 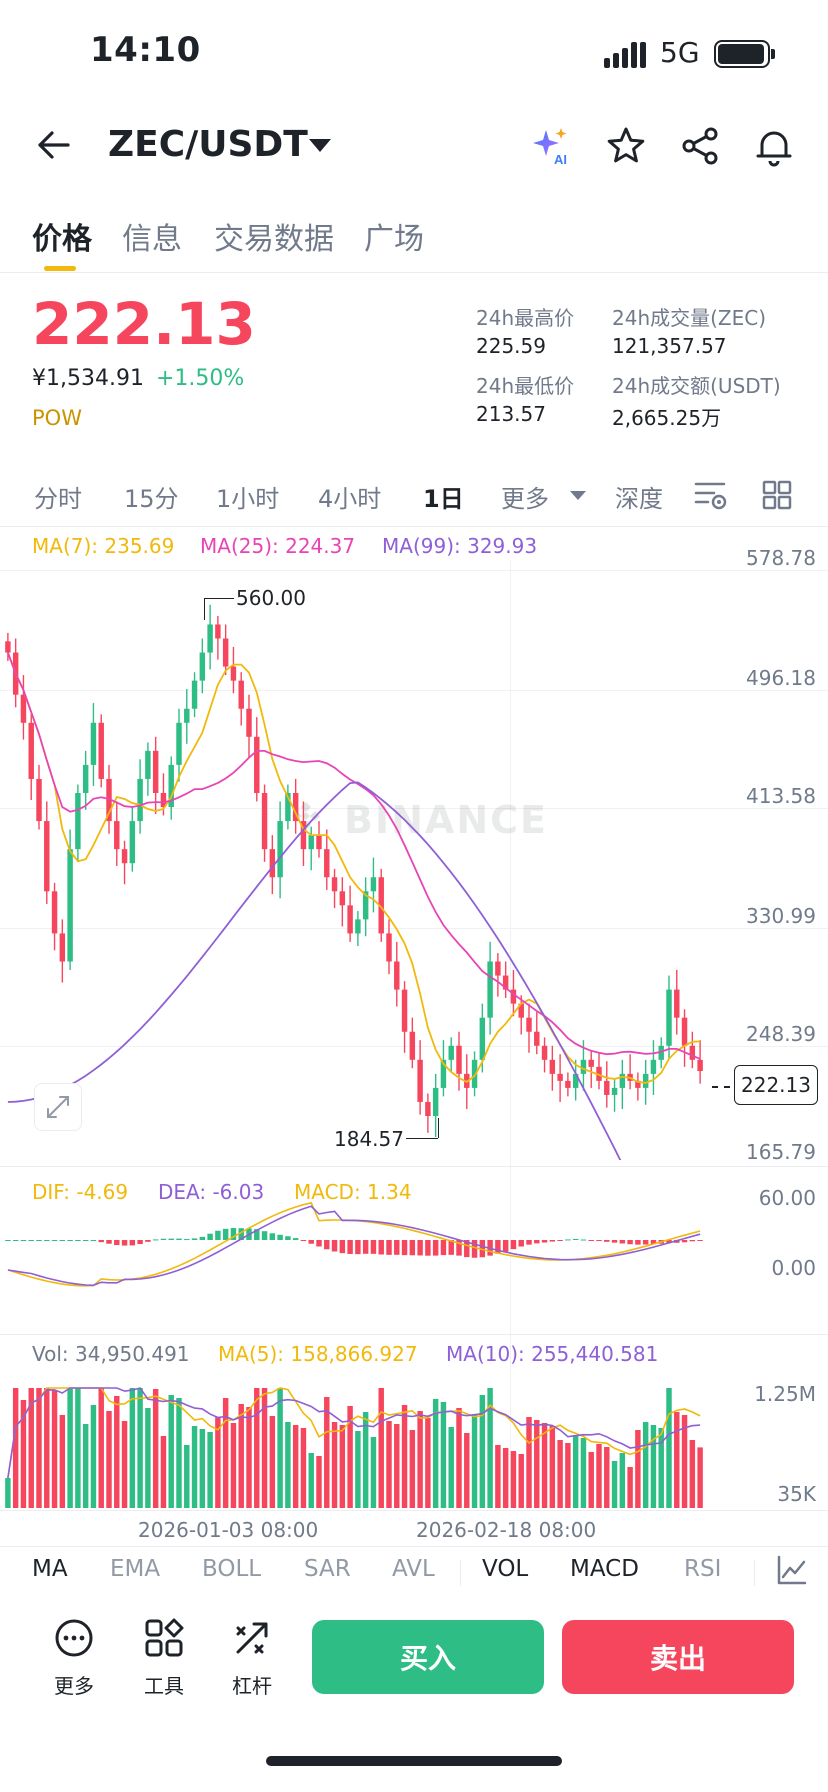 I want to click on macd-axis-top: 60.00, so click(x=787, y=1198).